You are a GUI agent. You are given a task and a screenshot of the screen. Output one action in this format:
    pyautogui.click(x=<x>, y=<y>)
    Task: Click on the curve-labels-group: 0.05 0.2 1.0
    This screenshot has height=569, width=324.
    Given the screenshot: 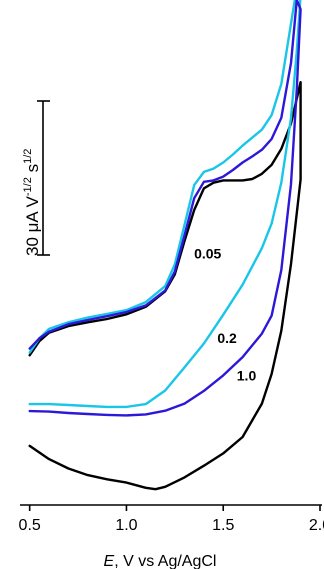 What is the action you would take?
    pyautogui.click(x=225, y=314)
    